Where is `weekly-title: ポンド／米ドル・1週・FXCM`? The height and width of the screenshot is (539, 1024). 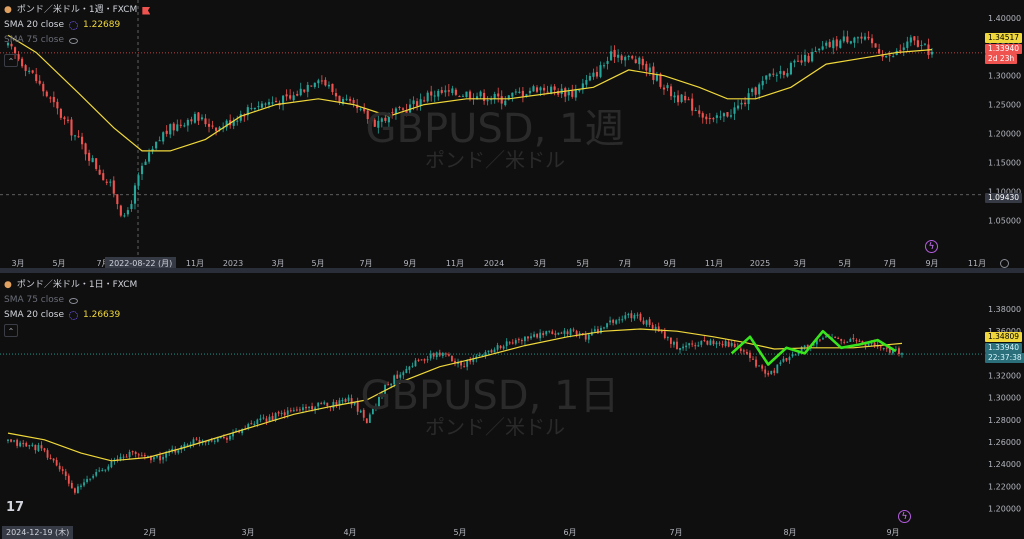 weekly-title: ポンド／米ドル・1週・FXCM is located at coordinates (77, 10).